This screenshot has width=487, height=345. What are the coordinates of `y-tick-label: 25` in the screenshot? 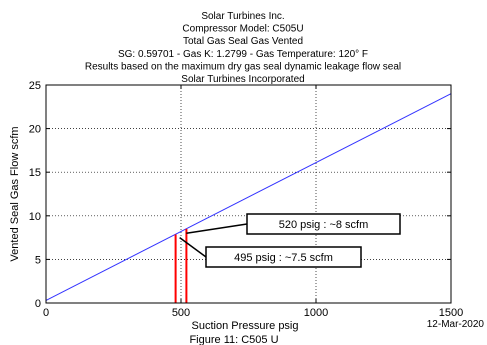 It's located at (35, 86).